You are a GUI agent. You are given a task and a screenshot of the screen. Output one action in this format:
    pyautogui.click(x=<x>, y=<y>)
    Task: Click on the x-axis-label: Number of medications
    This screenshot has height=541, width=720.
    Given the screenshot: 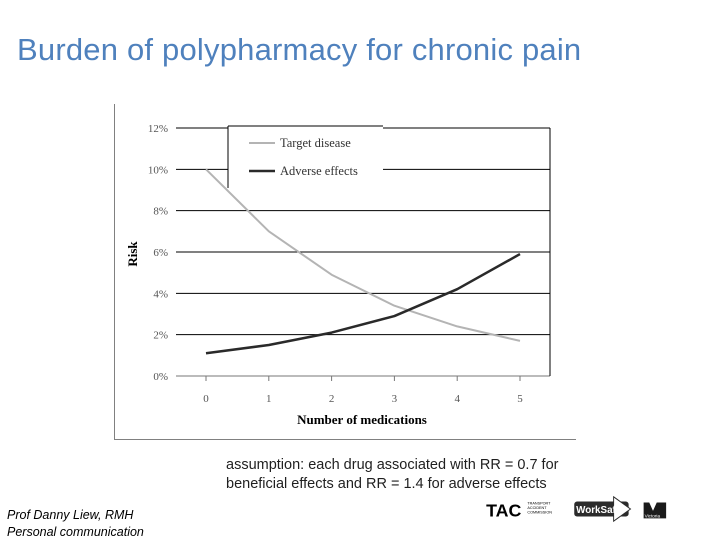 What is the action you would take?
    pyautogui.click(x=362, y=419)
    